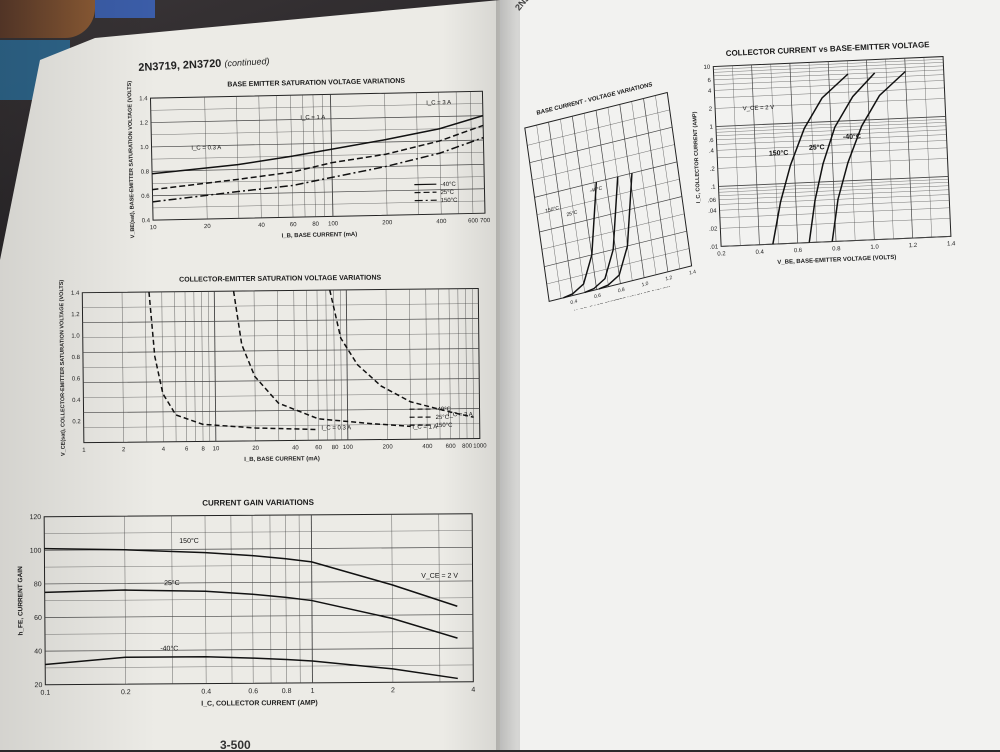  Describe the element at coordinates (951, 244) in the screenshot. I see `x-tick-label: 1.4` at that location.